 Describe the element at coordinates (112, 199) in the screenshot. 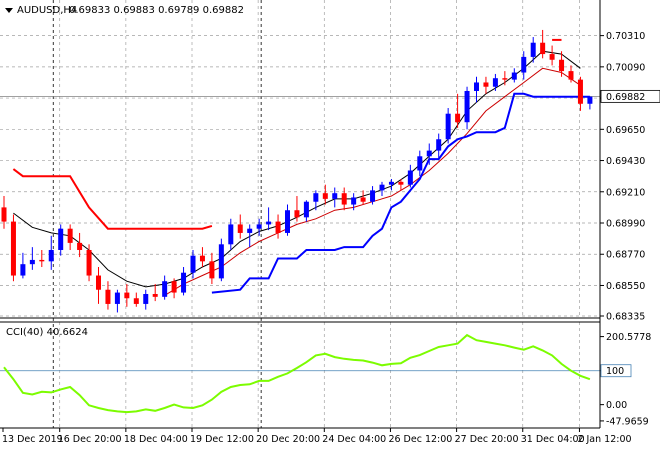

I see `upper-channel-line` at that location.